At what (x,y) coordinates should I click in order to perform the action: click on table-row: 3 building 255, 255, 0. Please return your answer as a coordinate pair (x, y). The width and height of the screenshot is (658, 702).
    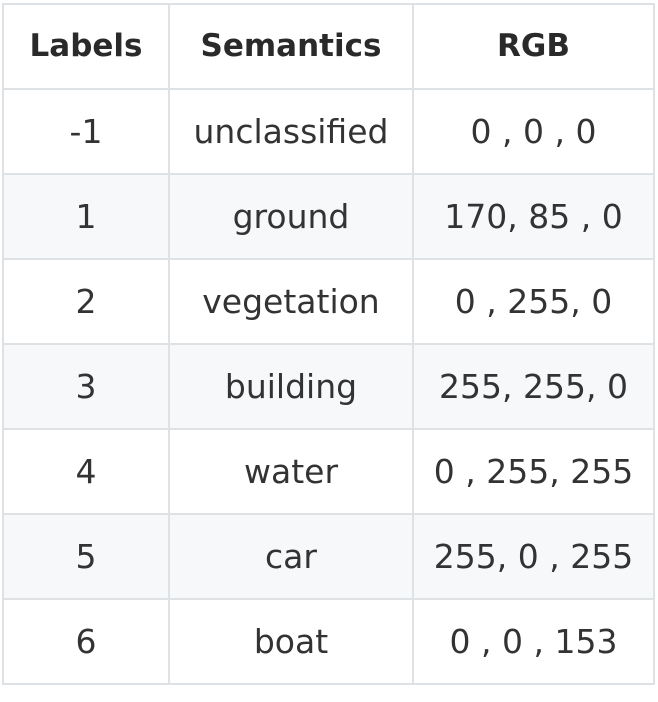
    Looking at the image, I should click on (328, 386).